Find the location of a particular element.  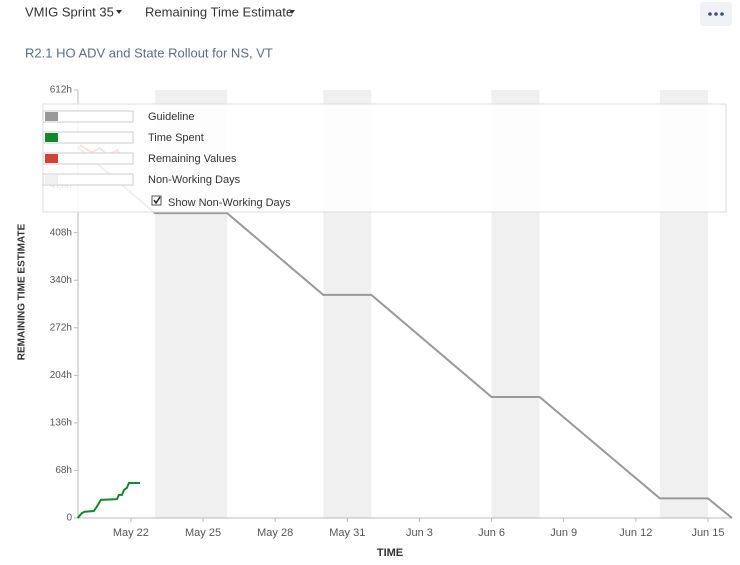

x-tick-label: May 25 is located at coordinates (203, 533).